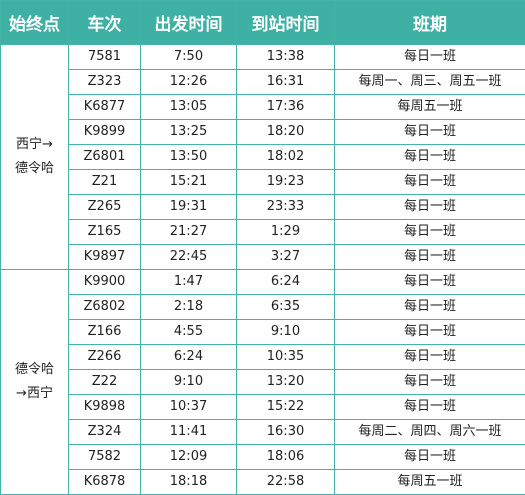  Describe the element at coordinates (104, 407) in the screenshot. I see `train-number-cell: K9898` at that location.